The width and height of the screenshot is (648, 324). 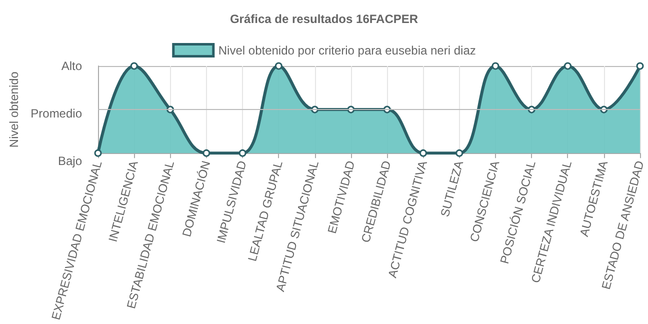 I want to click on text: Promedio, so click(x=56, y=113).